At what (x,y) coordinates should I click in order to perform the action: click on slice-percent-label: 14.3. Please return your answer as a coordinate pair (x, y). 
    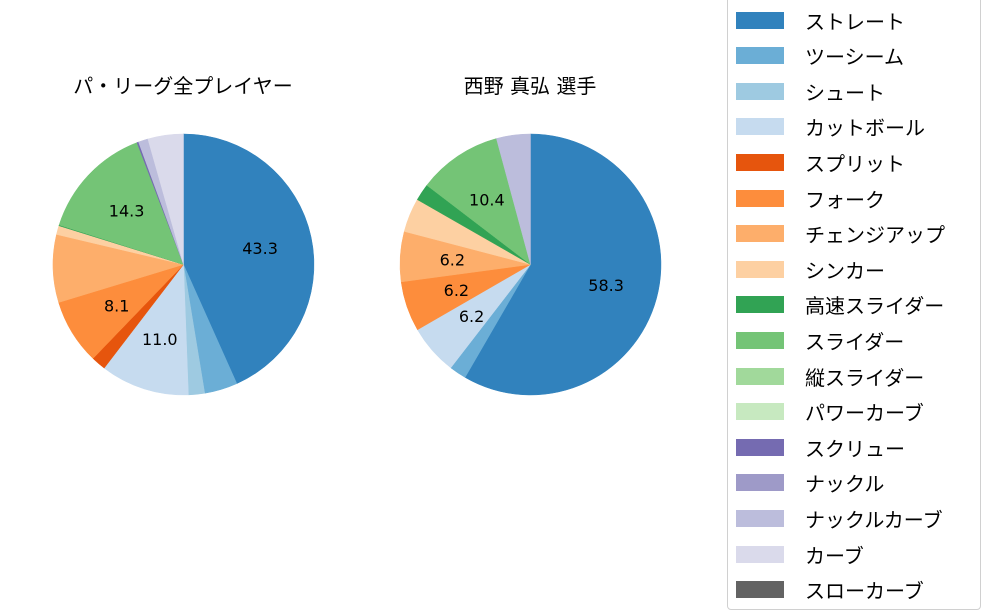
    Looking at the image, I should click on (127, 211).